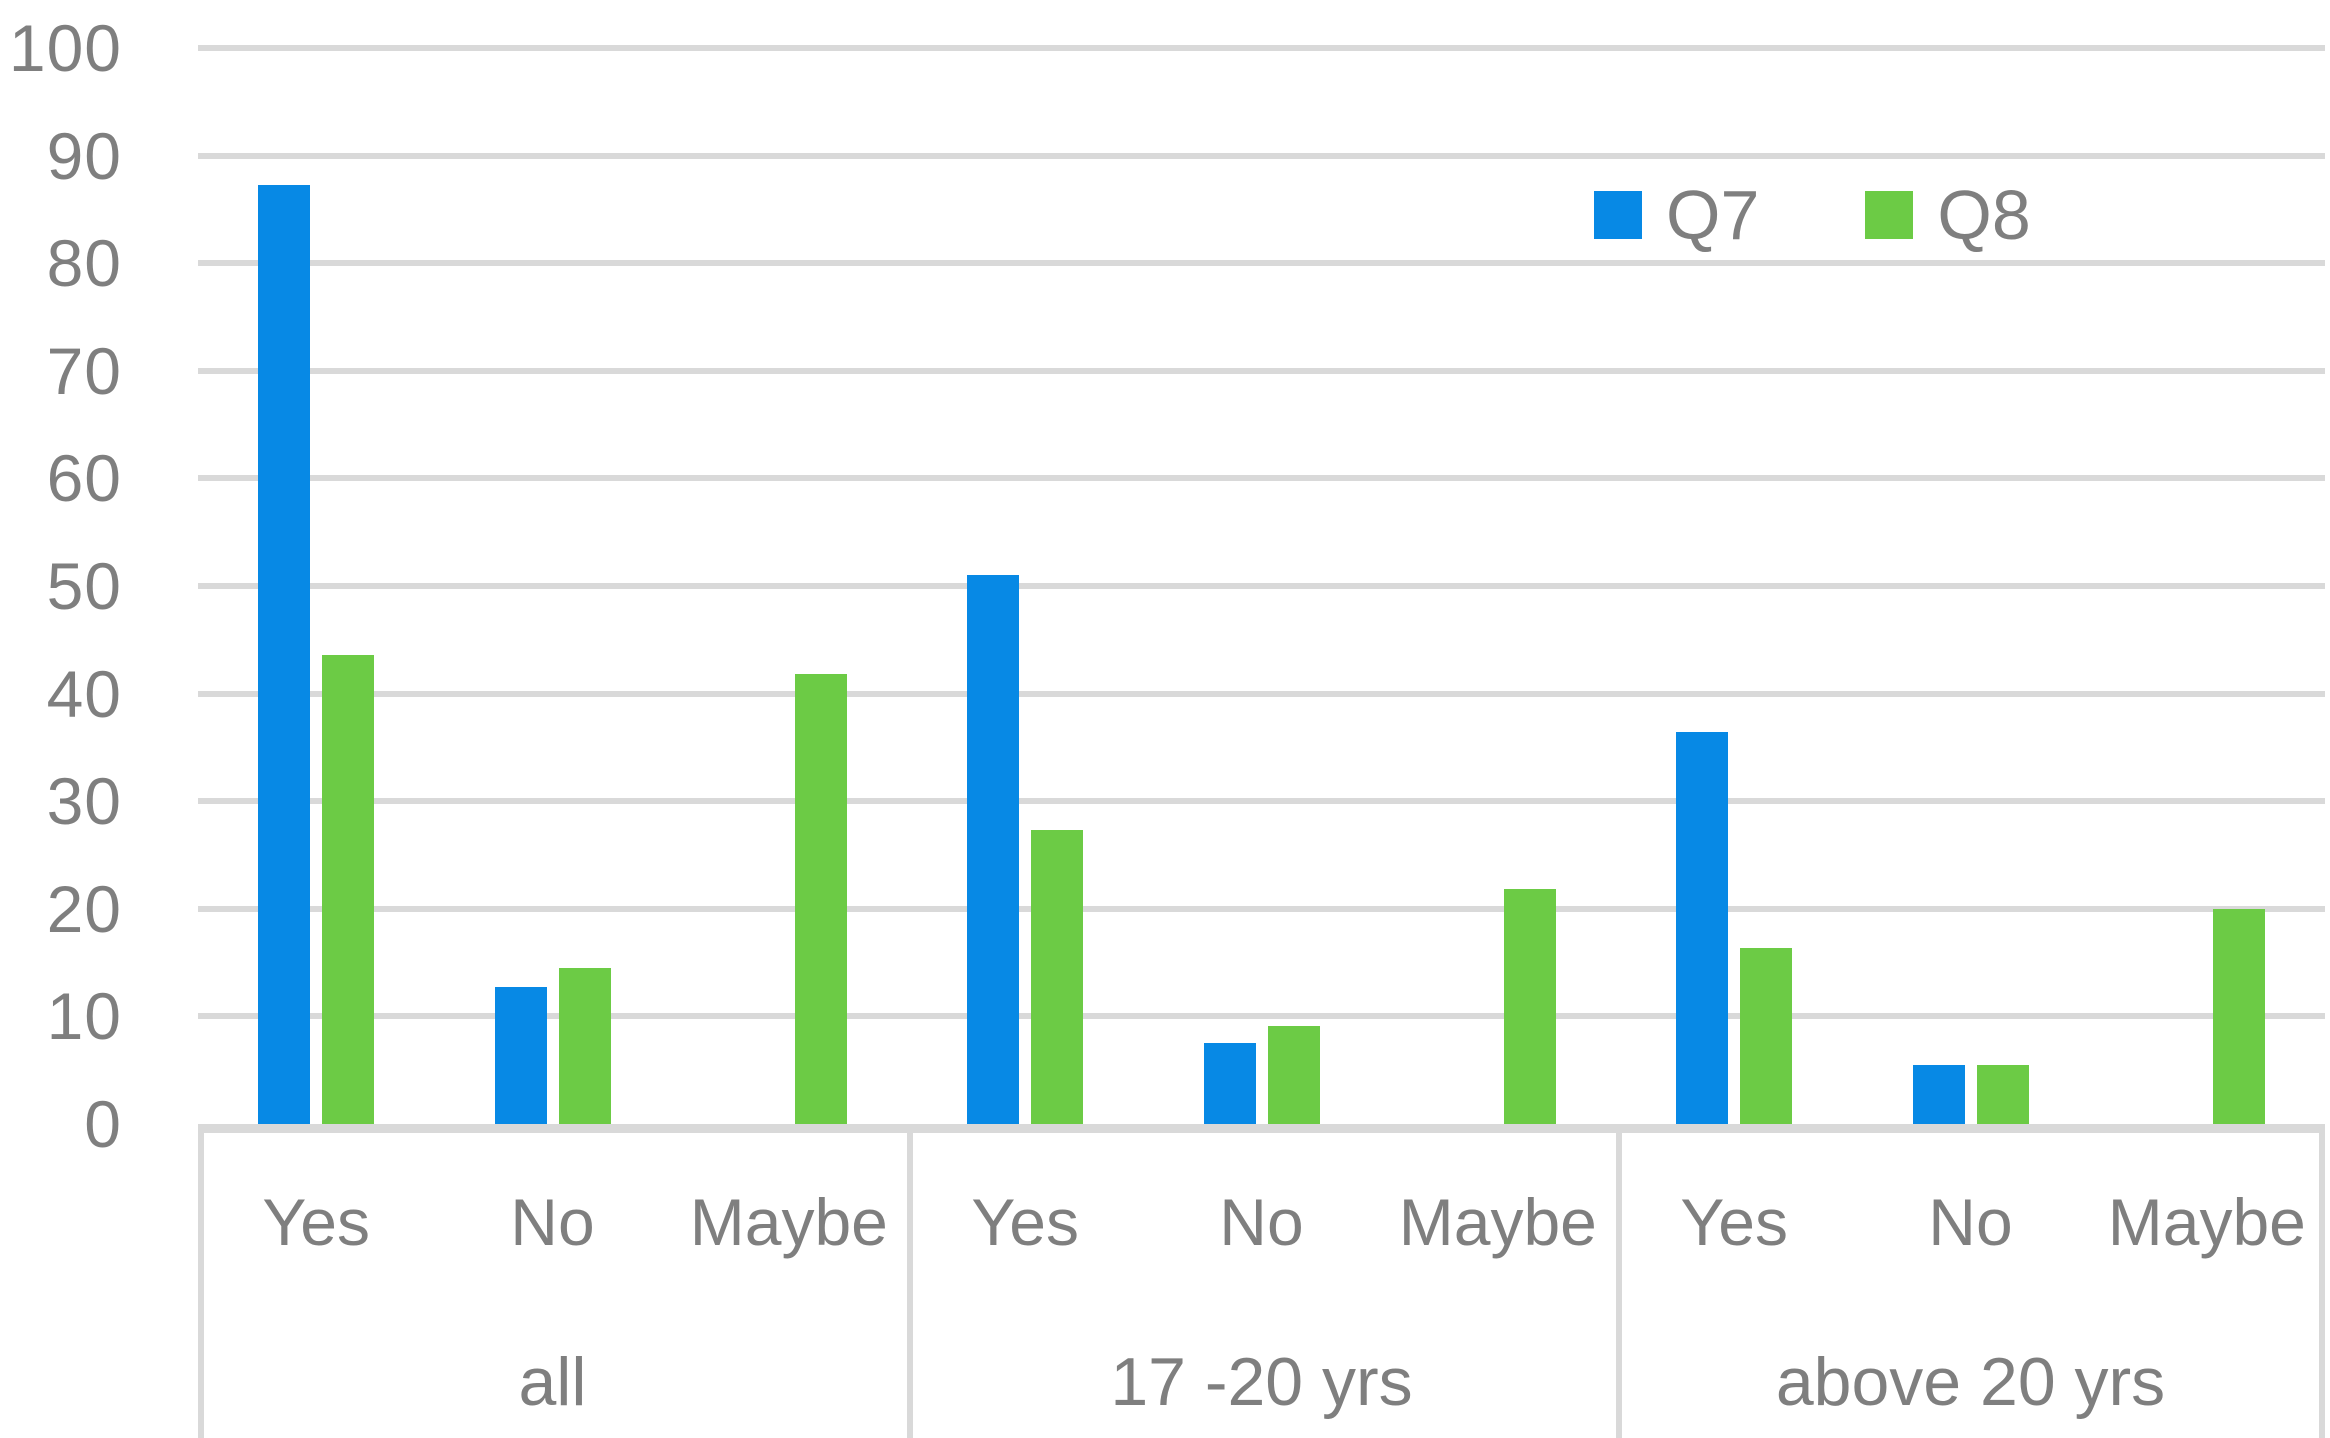 This screenshot has width=2330, height=1438. Describe the element at coordinates (1025, 1222) in the screenshot. I see `x-category-label-yes-1: Yes` at that location.